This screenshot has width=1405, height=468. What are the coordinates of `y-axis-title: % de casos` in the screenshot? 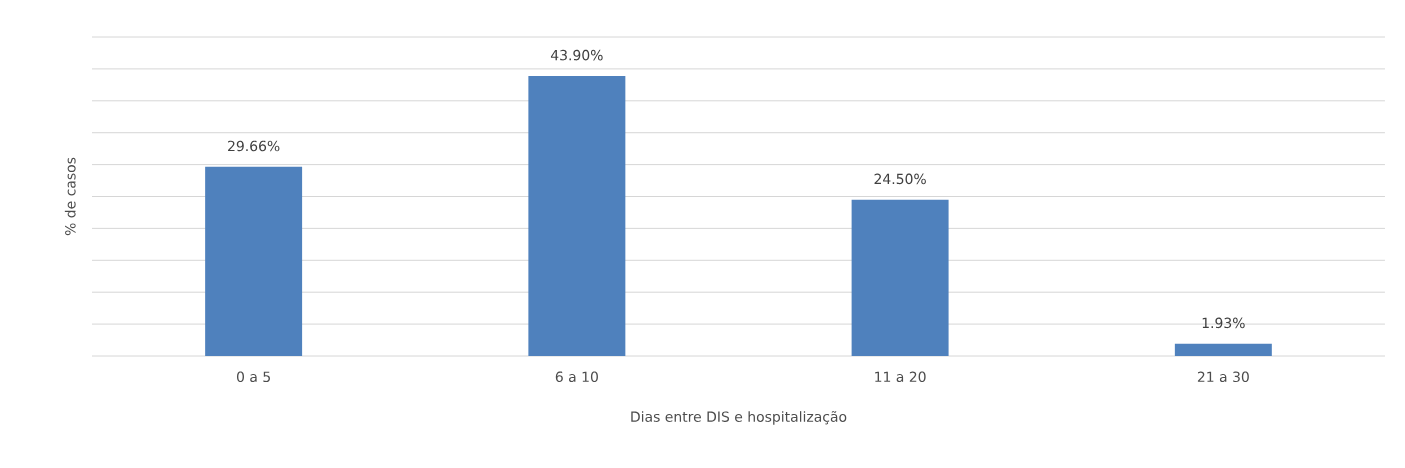 It's located at (70, 196).